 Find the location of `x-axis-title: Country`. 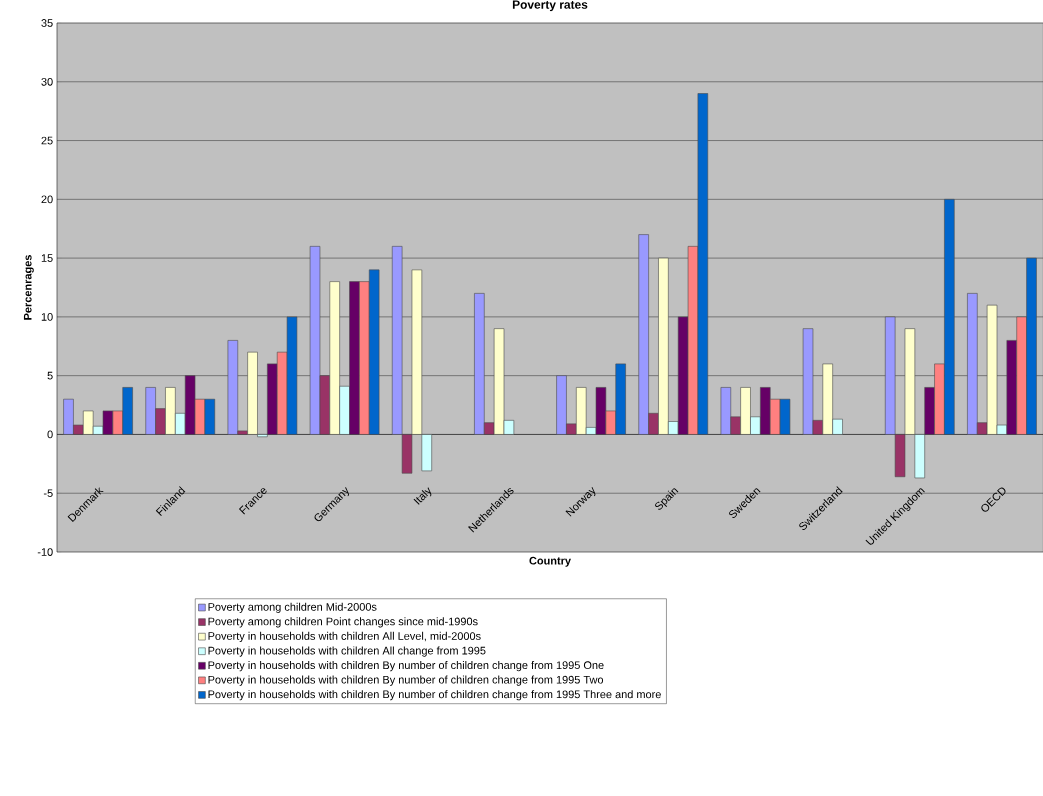

x-axis-title: Country is located at coordinates (550, 561).